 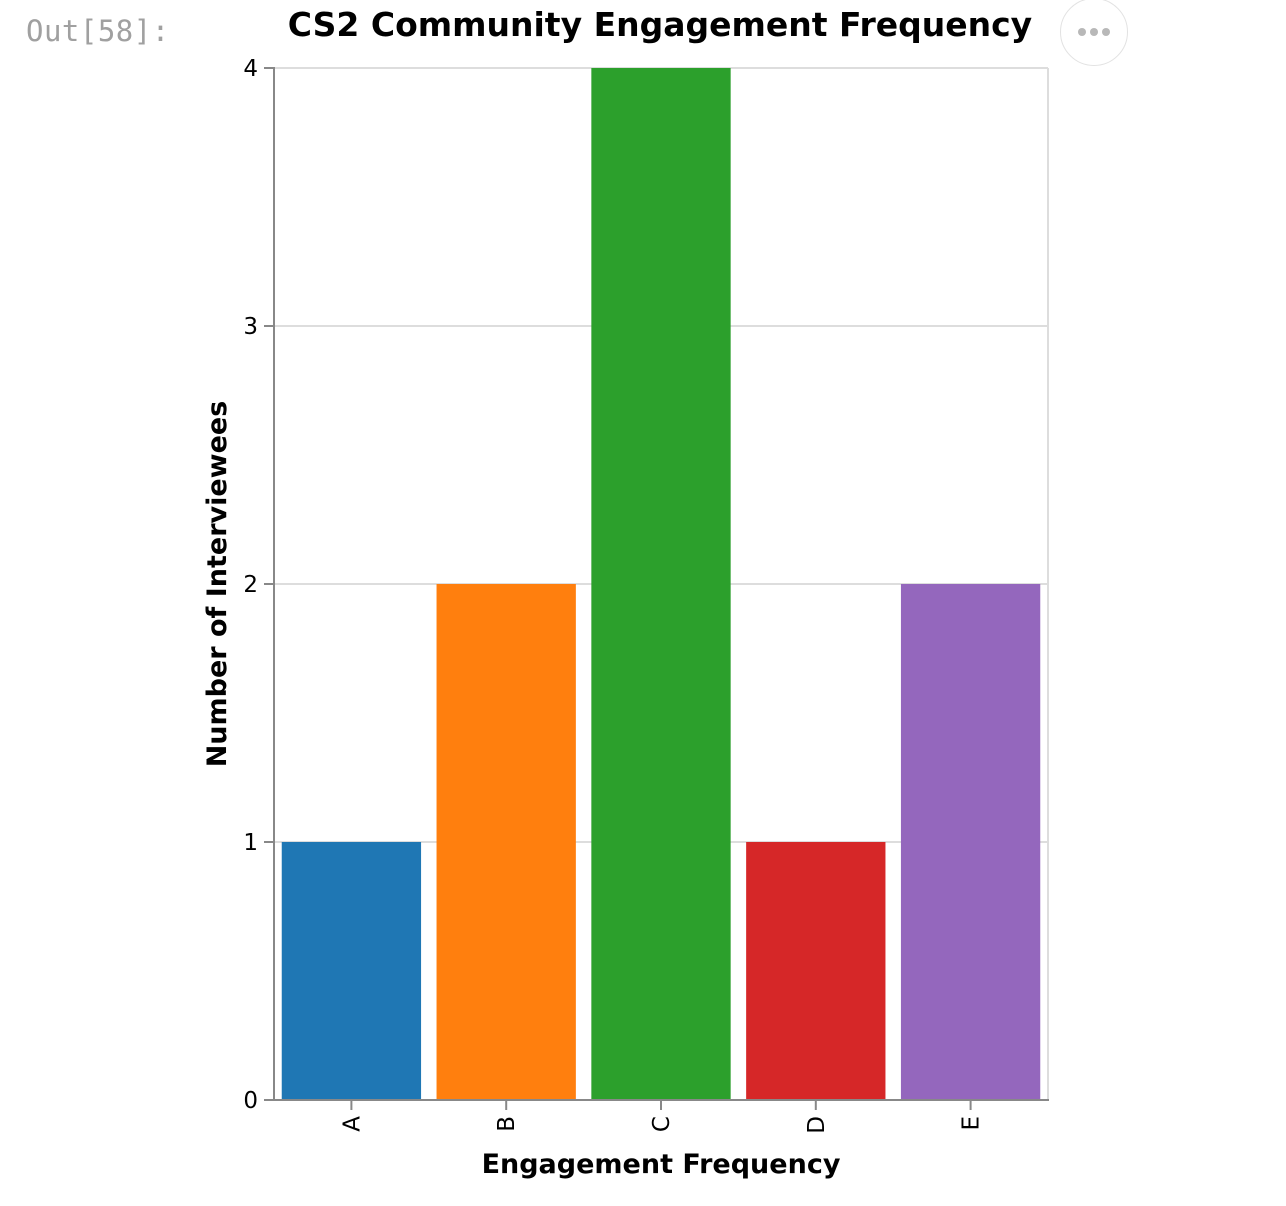 I want to click on bar-c, so click(x=661, y=584).